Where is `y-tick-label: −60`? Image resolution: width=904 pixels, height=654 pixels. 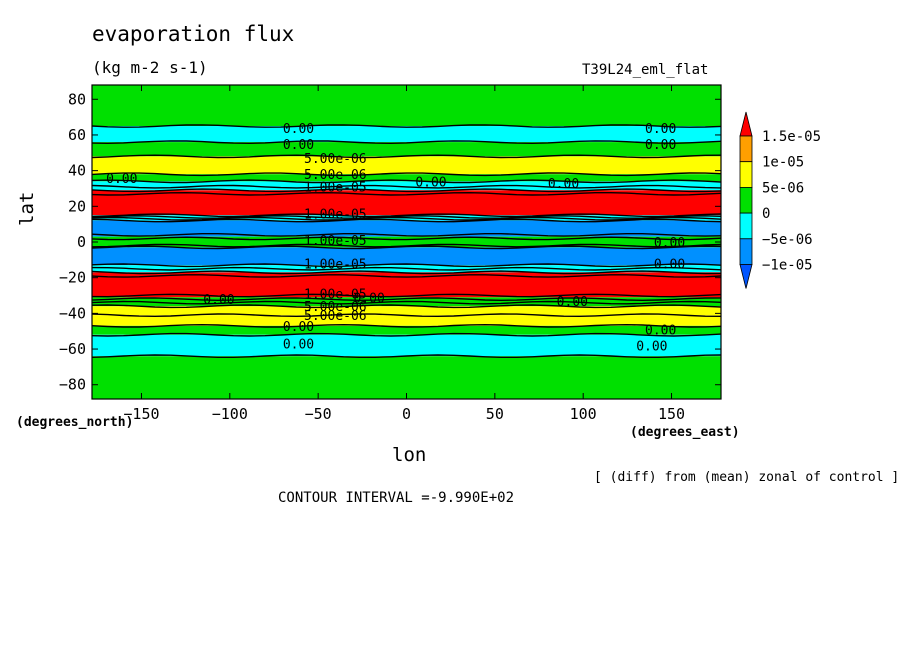
y-tick-label: −60 is located at coordinates (72, 349).